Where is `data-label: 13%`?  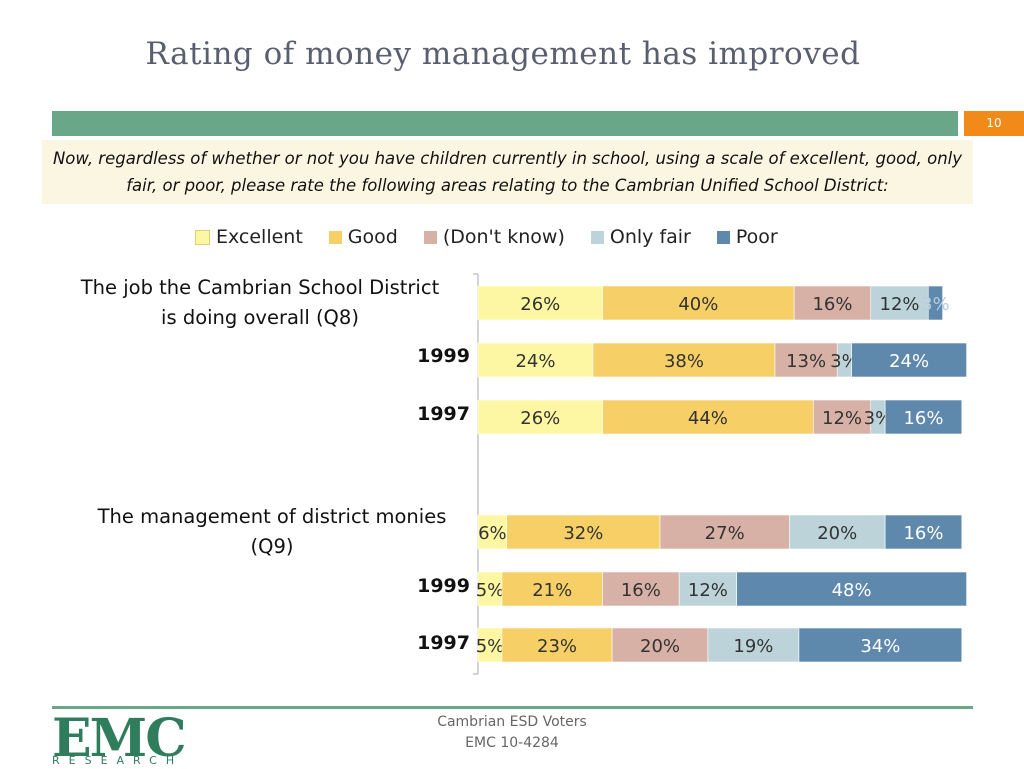 data-label: 13% is located at coordinates (806, 361).